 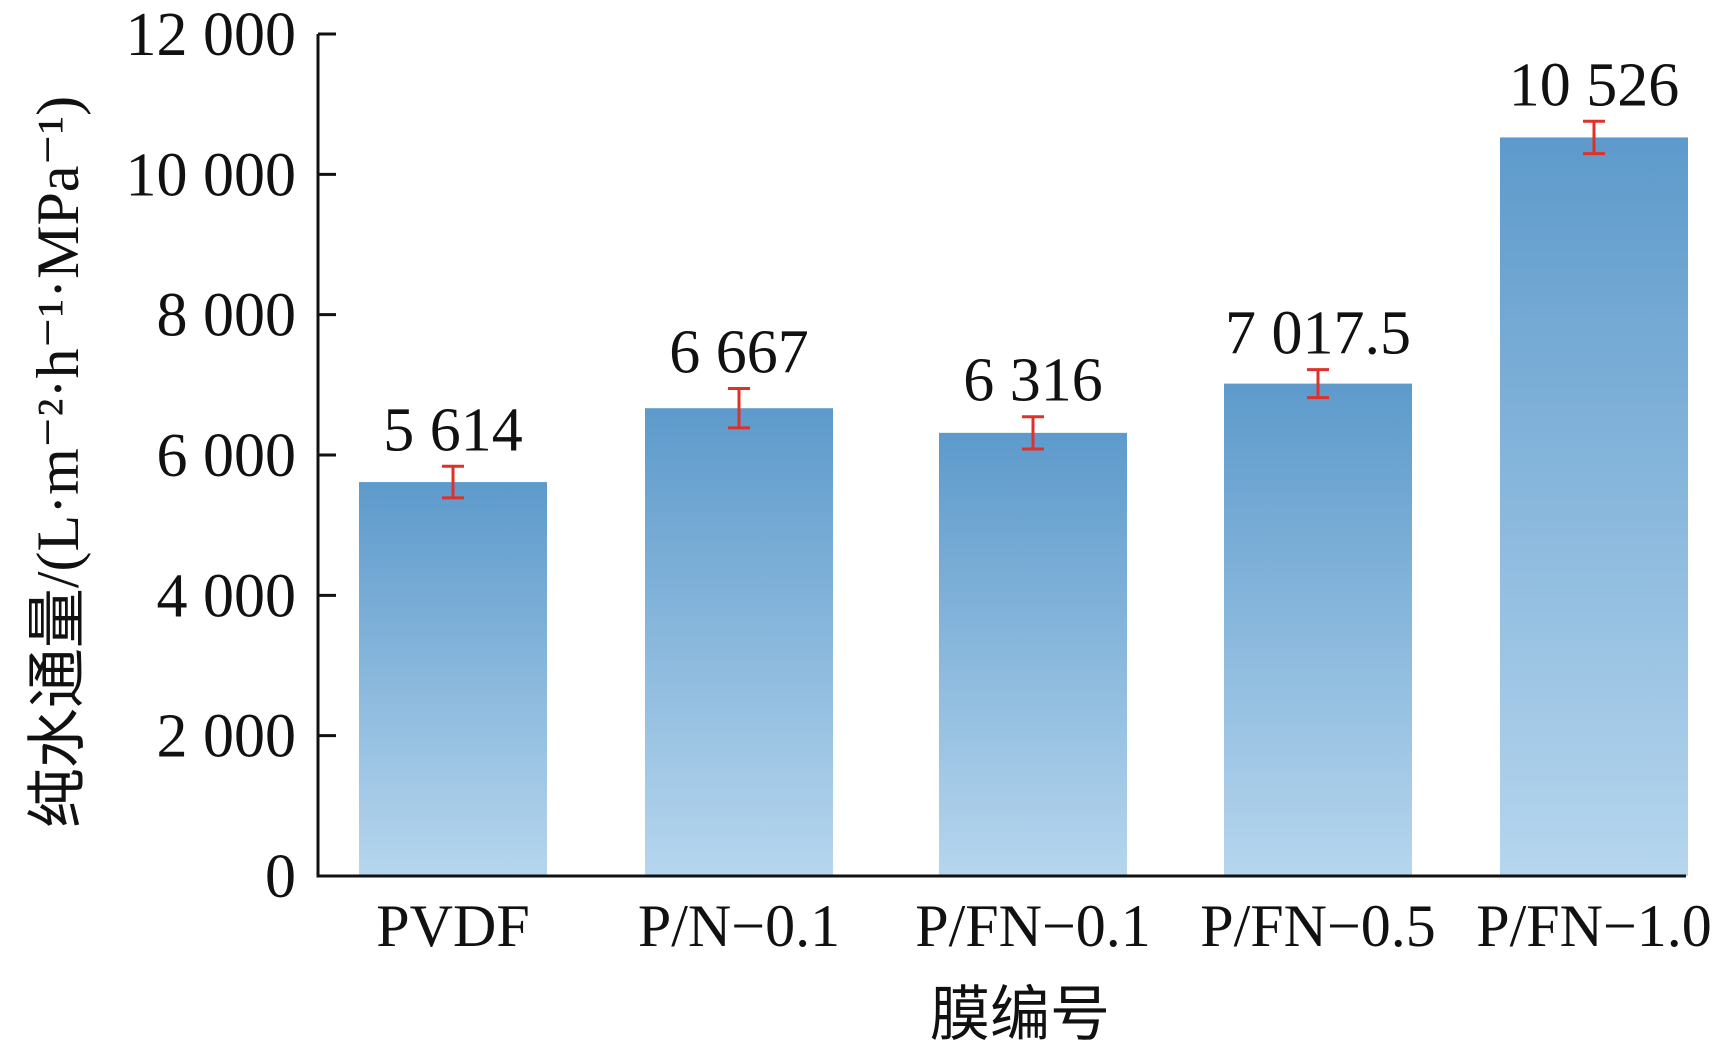 I want to click on category-label: P/FN−0.5, so click(x=1318, y=926).